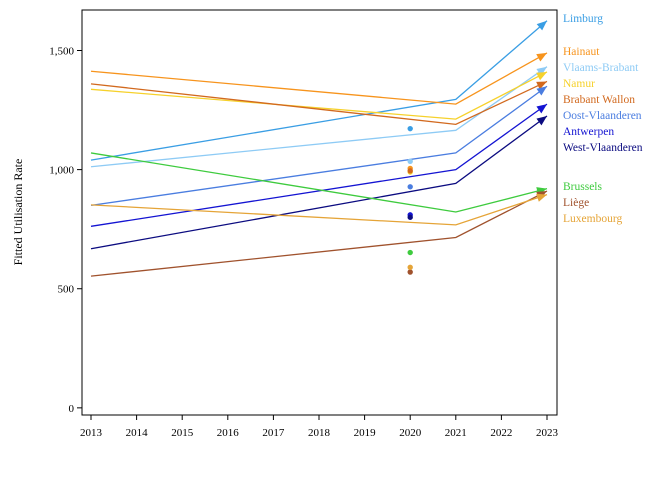 This screenshot has height=480, width=672. I want to click on legend-label: Liège, so click(576, 203).